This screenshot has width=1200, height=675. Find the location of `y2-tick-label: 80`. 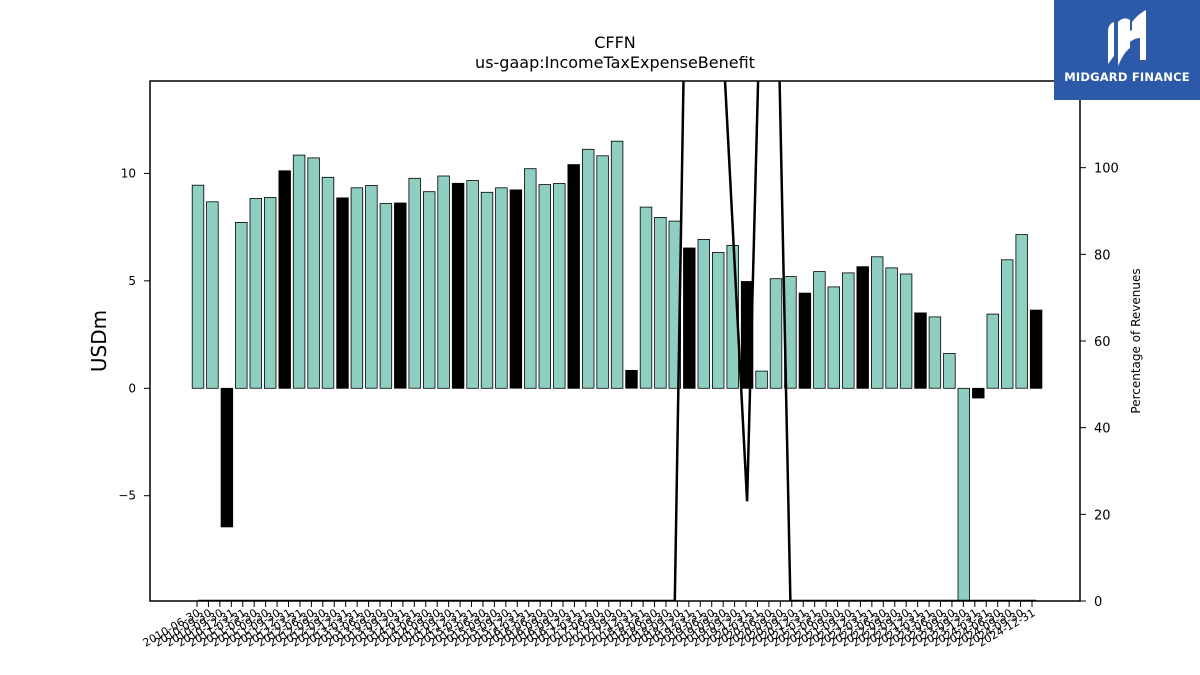

y2-tick-label: 80 is located at coordinates (1102, 255).